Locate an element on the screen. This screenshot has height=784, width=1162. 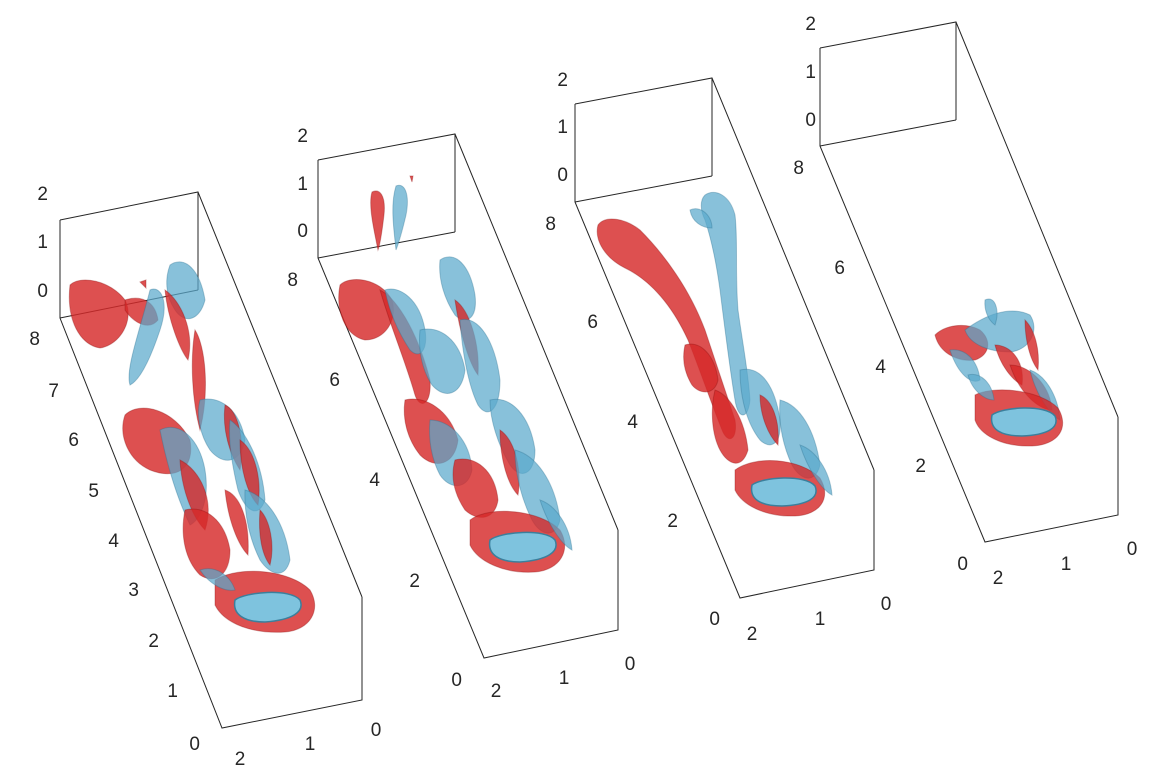
panel-3-y-ticks: 8 6 4 2 0 is located at coordinates (632, 422).